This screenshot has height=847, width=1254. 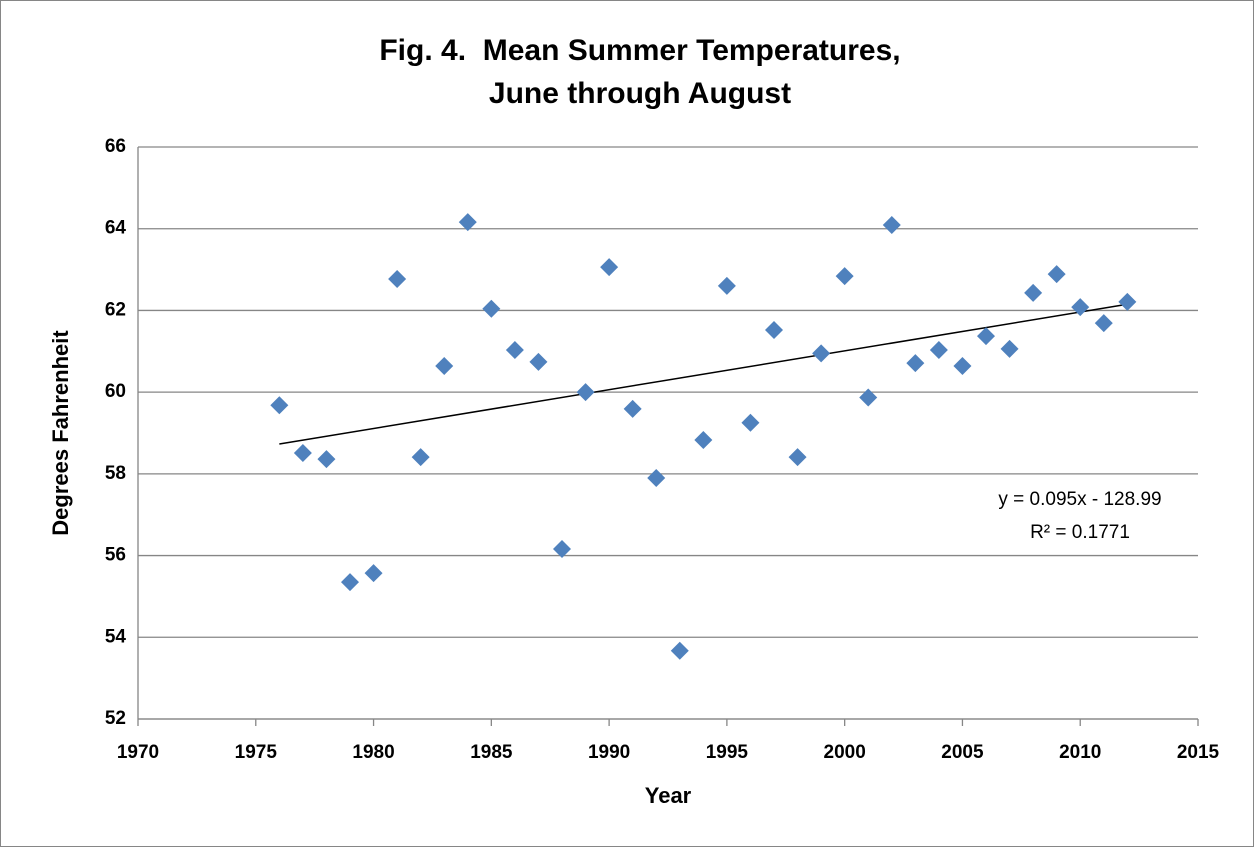 What do you see at coordinates (256, 752) in the screenshot?
I see `x-tick-label: 1975` at bounding box center [256, 752].